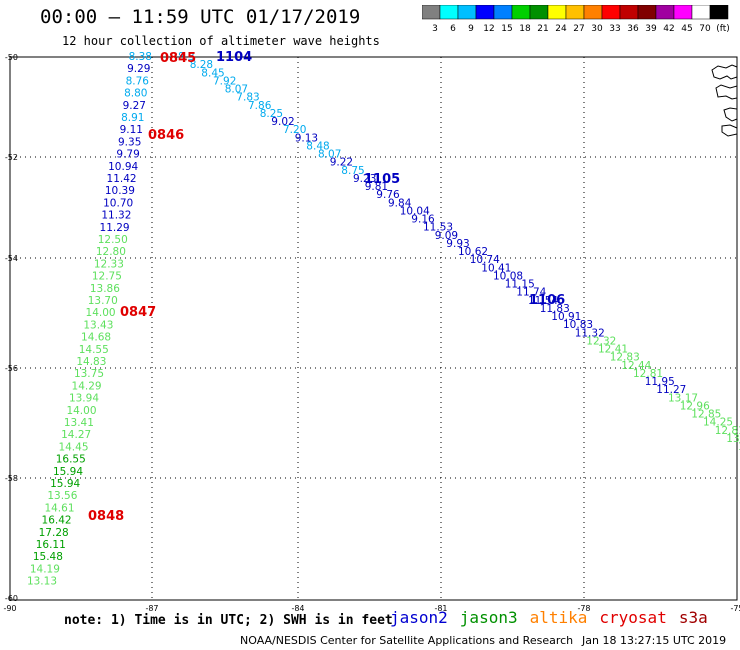  I want to click on wave-height-value: 8.45, so click(212, 73).